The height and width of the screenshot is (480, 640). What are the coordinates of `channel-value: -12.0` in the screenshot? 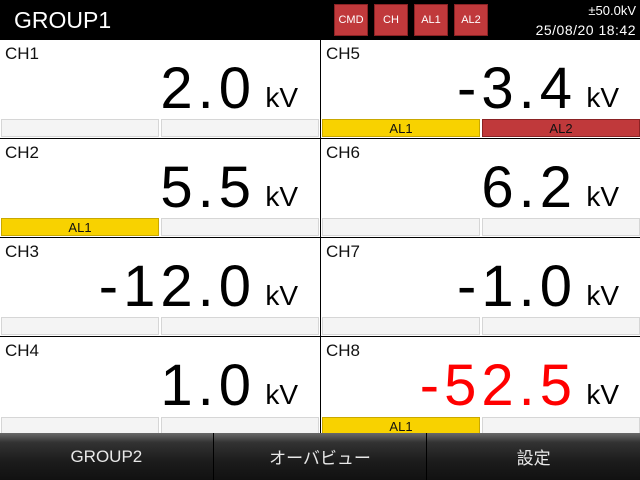 It's located at (177, 286).